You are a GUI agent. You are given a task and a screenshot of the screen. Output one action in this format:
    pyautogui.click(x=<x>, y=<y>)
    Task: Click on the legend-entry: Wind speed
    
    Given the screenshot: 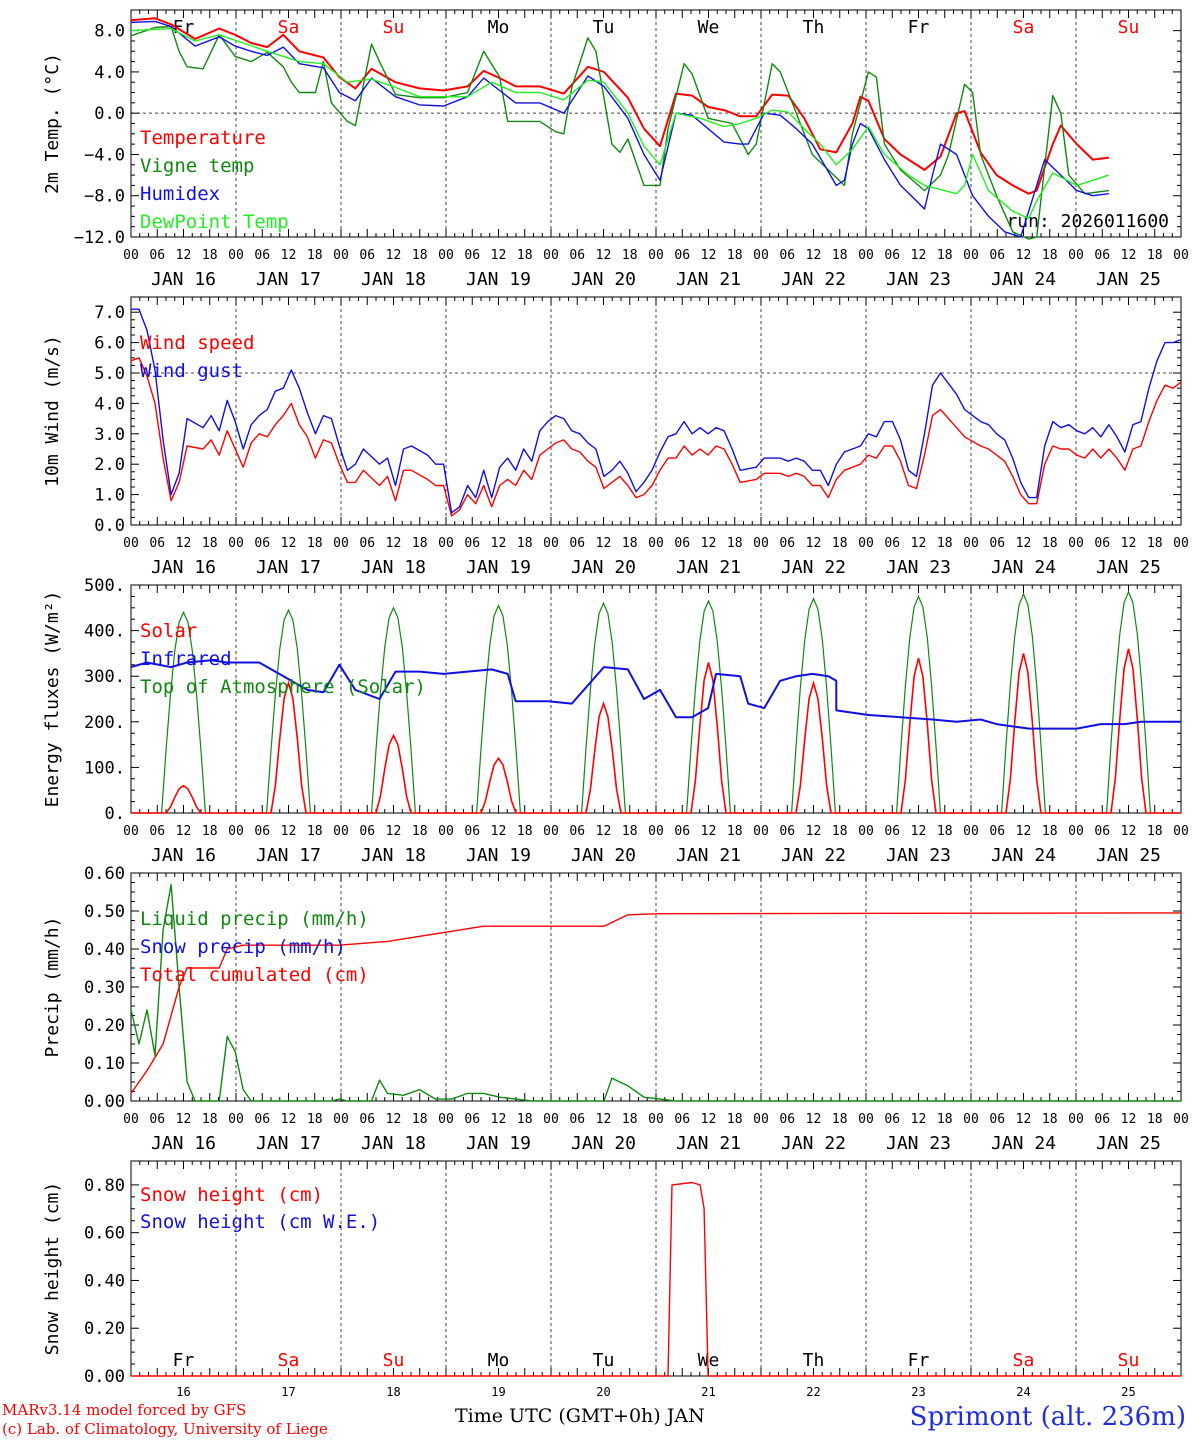 What is the action you would take?
    pyautogui.click(x=197, y=343)
    